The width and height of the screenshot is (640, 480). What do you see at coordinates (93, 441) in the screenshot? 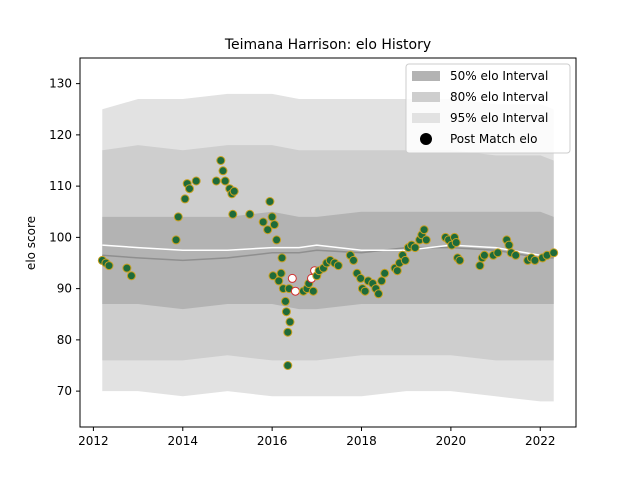
I see `x-tick-label: 2012` at bounding box center [93, 441].